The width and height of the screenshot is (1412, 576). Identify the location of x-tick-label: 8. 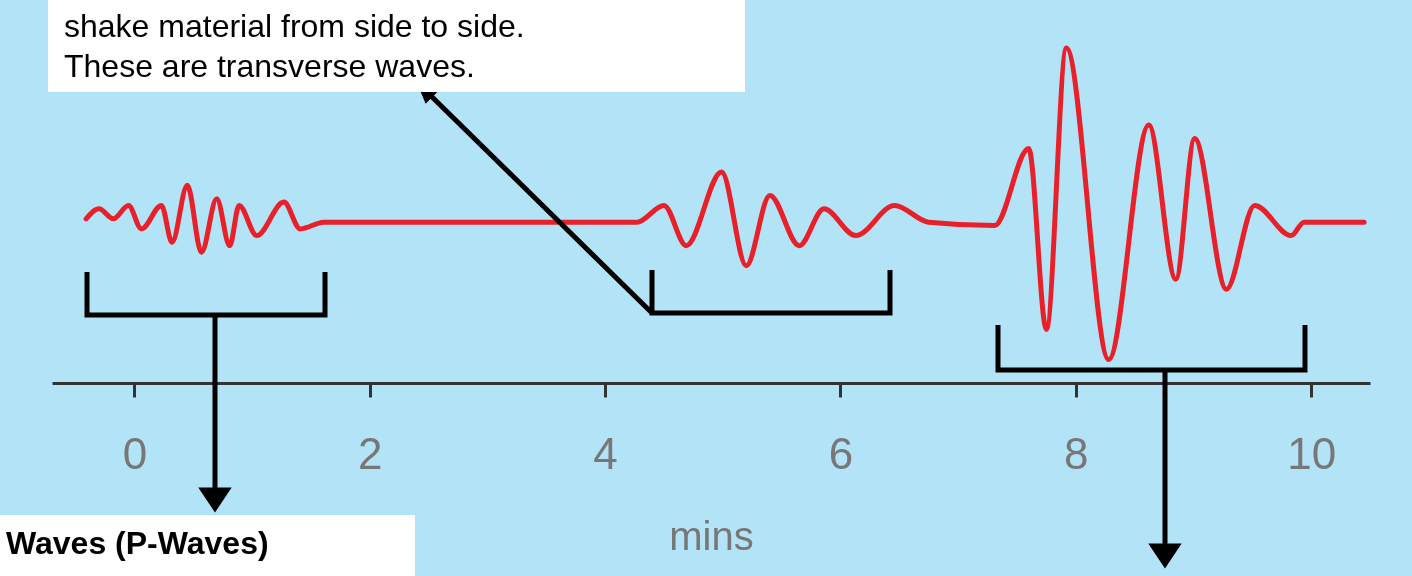
(1076, 453).